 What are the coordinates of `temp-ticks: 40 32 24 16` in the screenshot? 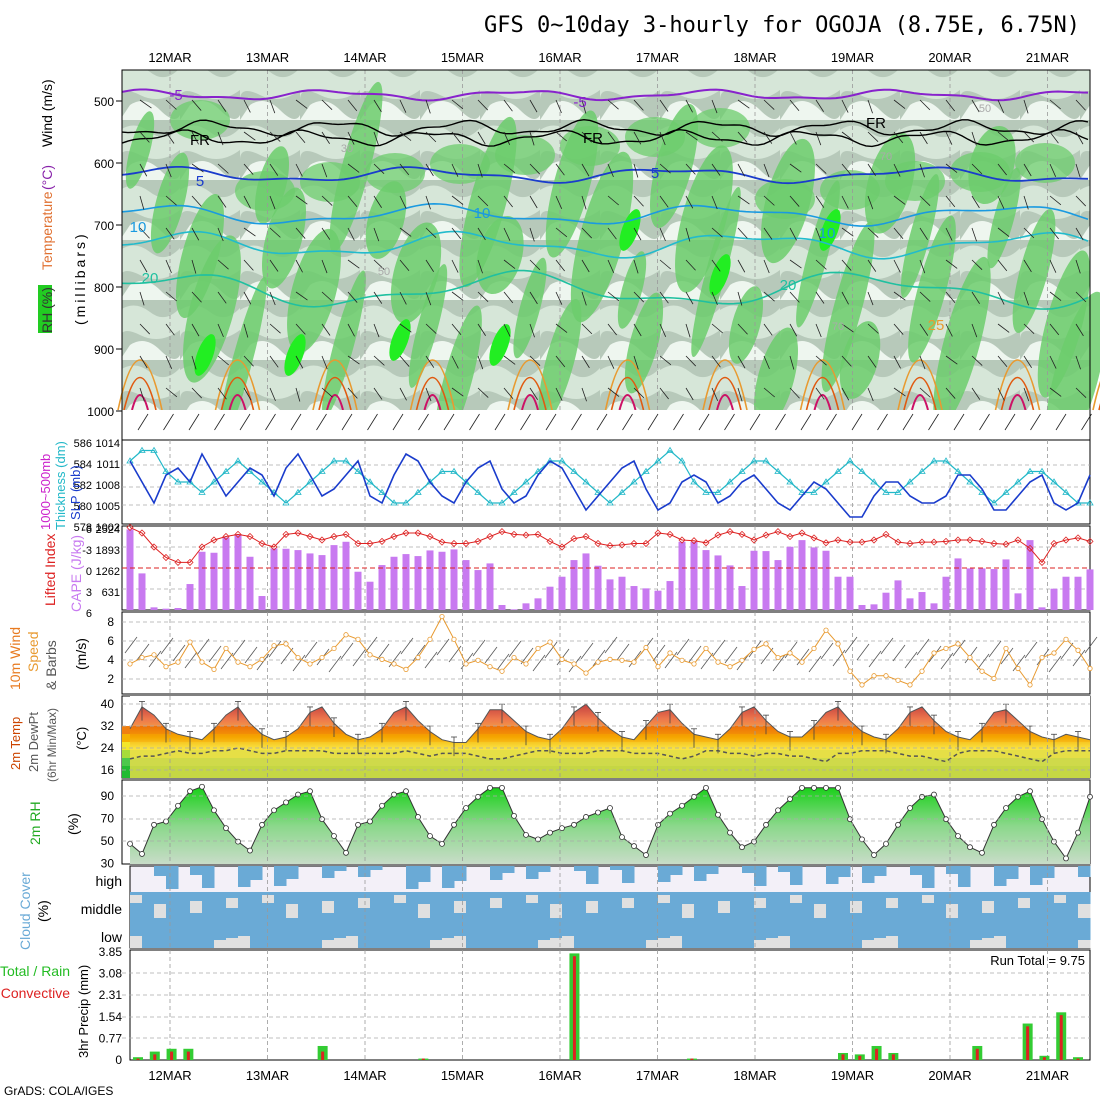 It's located at (108, 737).